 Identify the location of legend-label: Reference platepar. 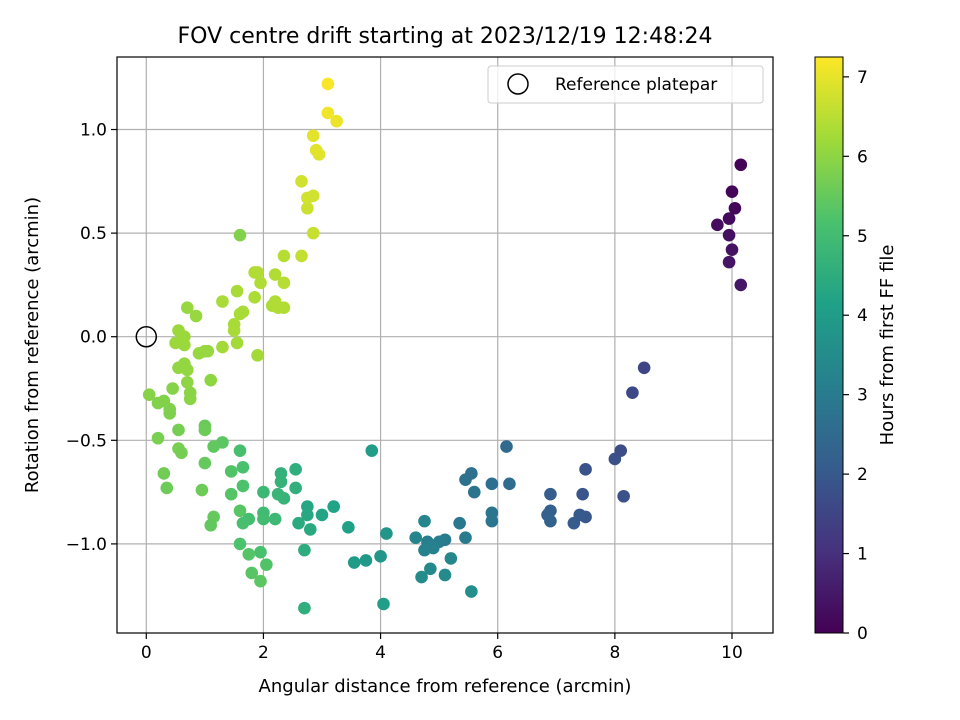
(636, 85).